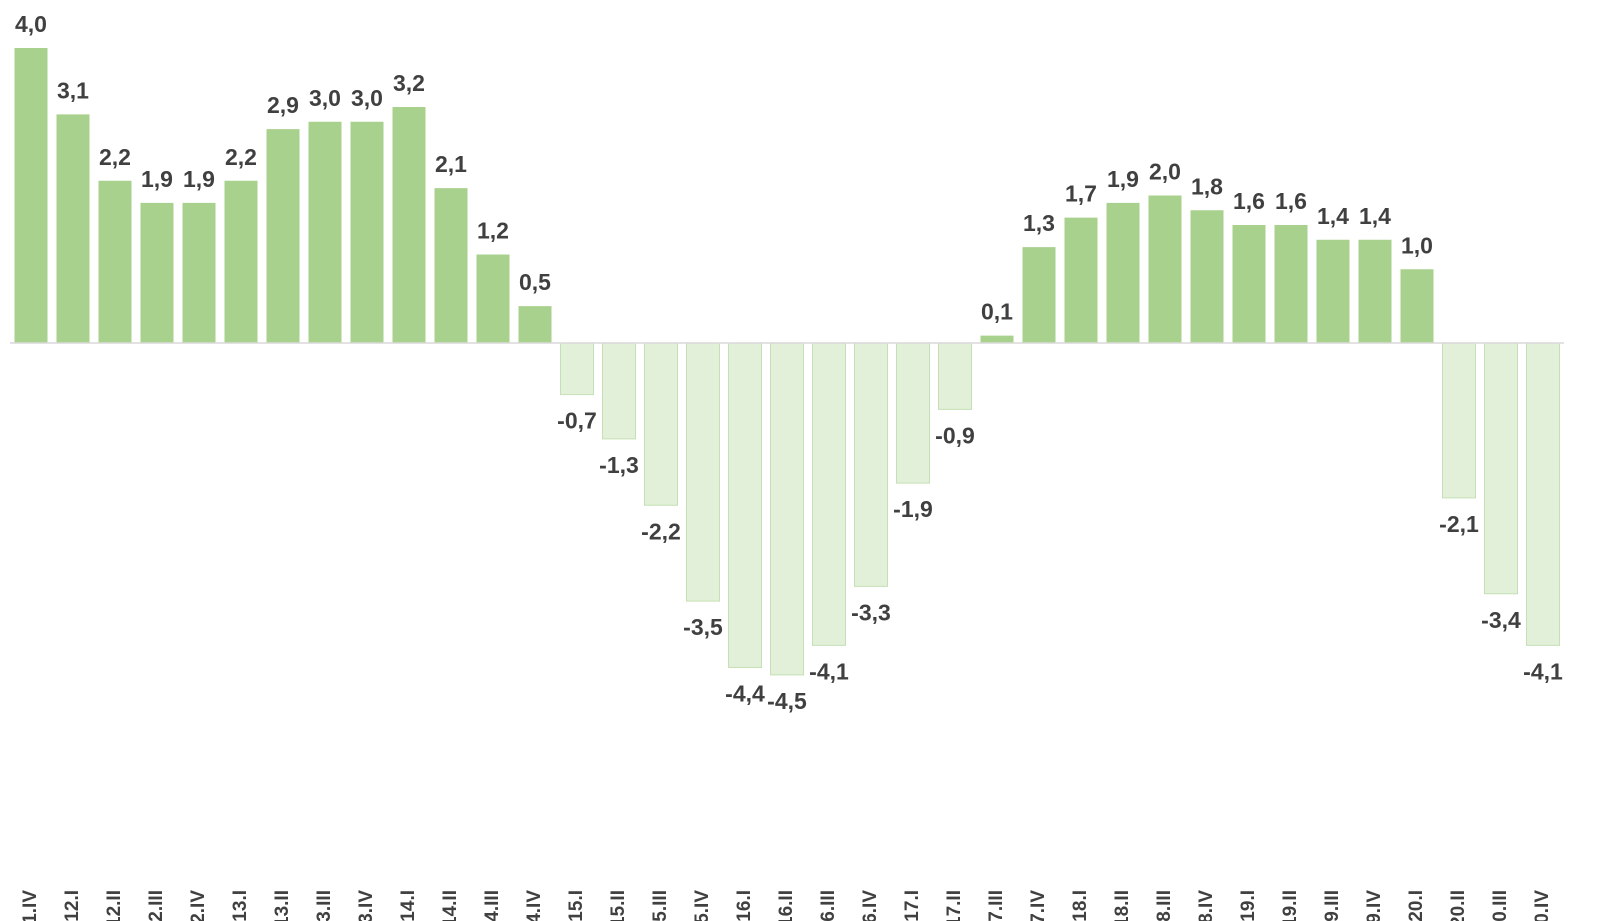  I want to click on x-tick-label: 2018.II, so click(1122, 905).